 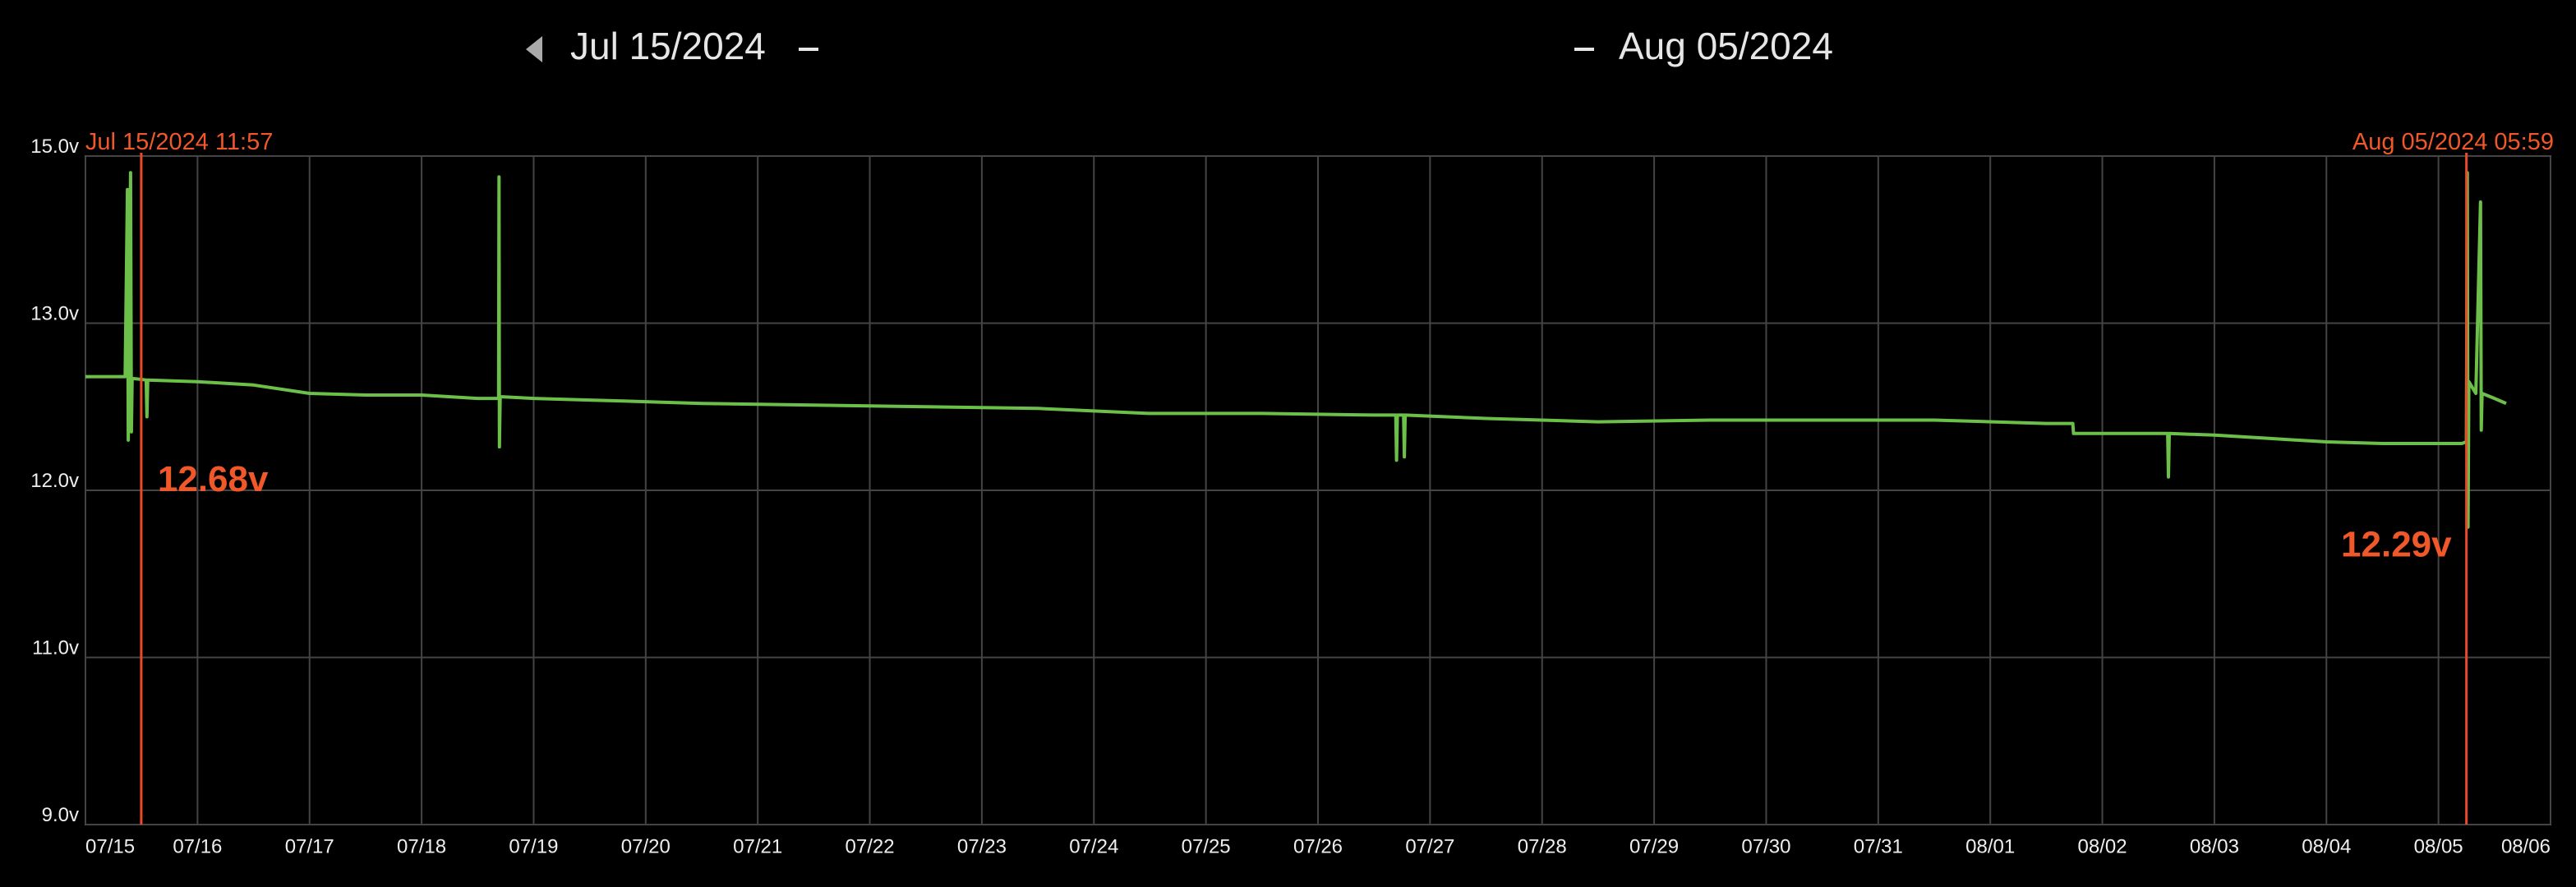 What do you see at coordinates (1990, 846) in the screenshot?
I see `x-tick-label: 08/01` at bounding box center [1990, 846].